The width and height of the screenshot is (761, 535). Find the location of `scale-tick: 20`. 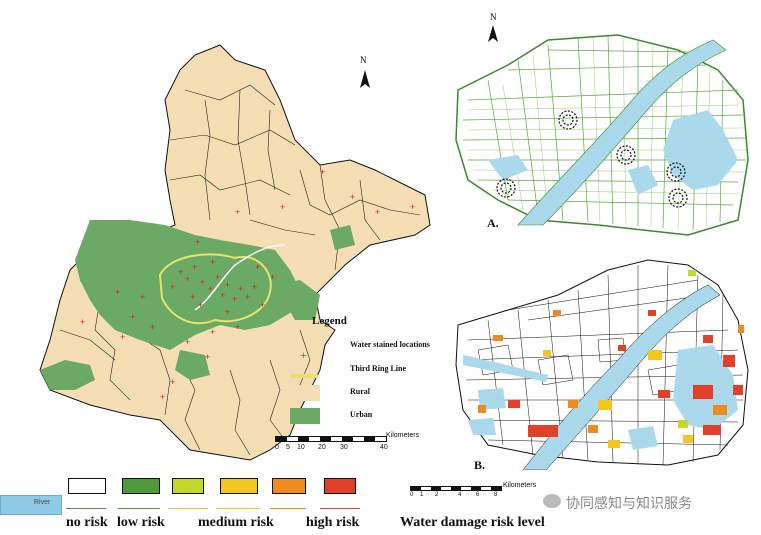

scale-tick: 20 is located at coordinates (322, 447).